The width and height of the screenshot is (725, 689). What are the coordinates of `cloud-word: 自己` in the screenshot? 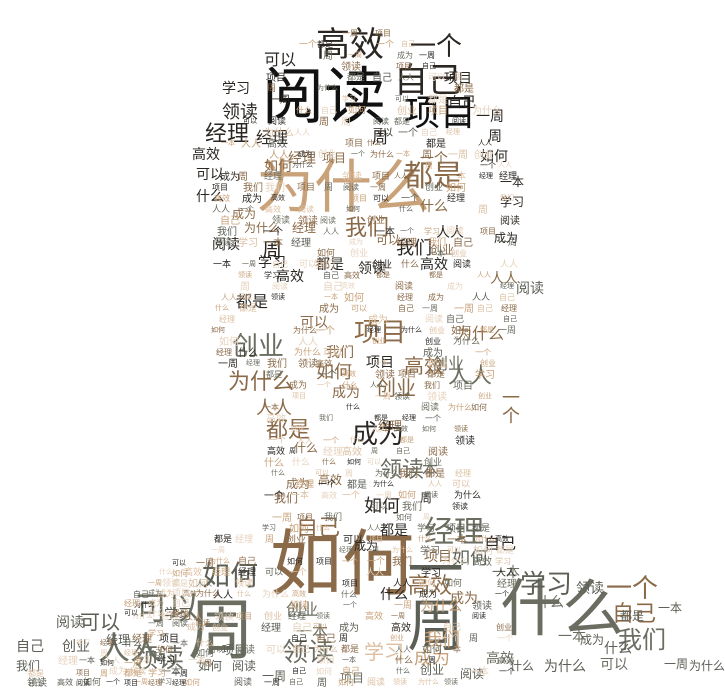 It's located at (634, 614).